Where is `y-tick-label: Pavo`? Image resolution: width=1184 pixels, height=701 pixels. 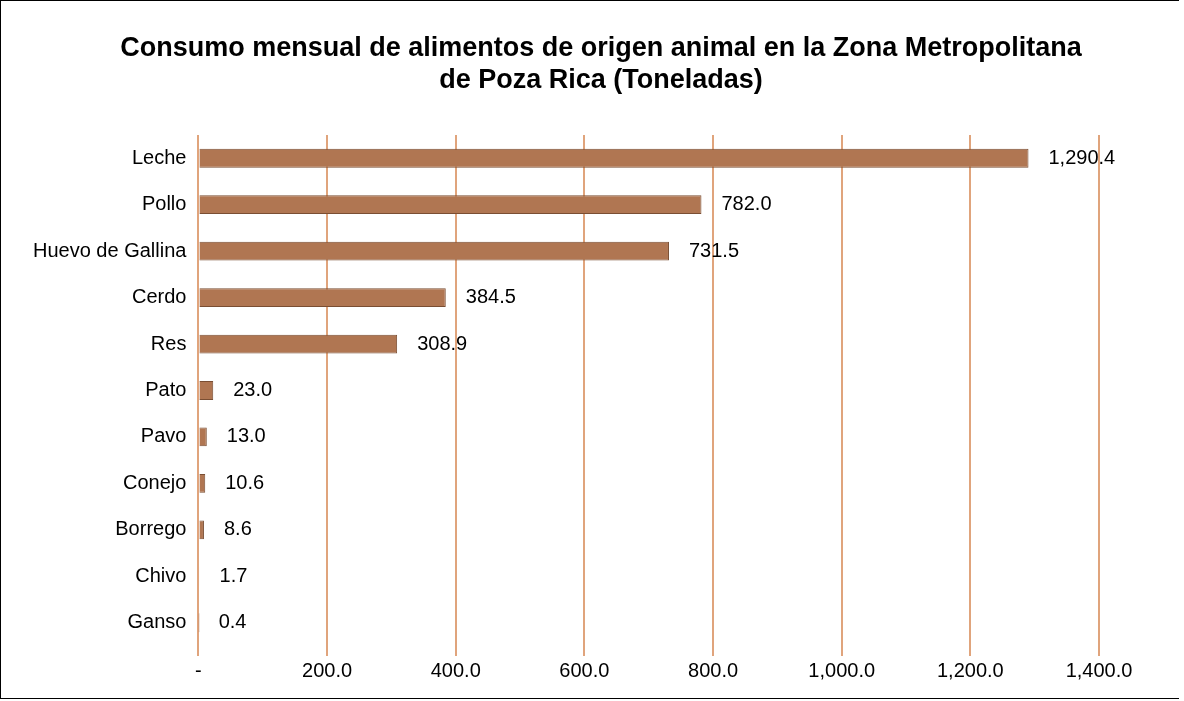 y-tick-label: Pavo is located at coordinates (163, 435).